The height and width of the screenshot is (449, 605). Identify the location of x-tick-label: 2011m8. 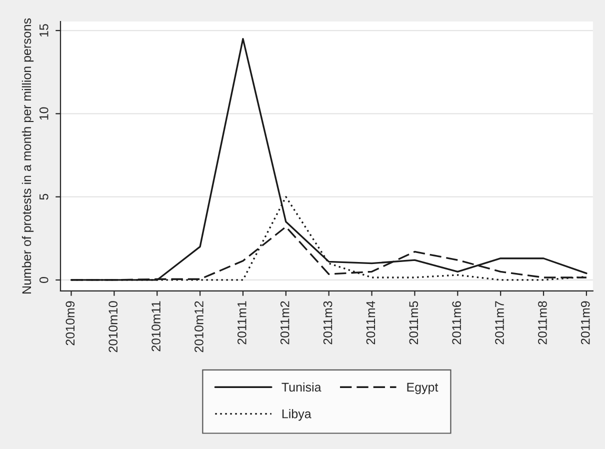
(542, 322).